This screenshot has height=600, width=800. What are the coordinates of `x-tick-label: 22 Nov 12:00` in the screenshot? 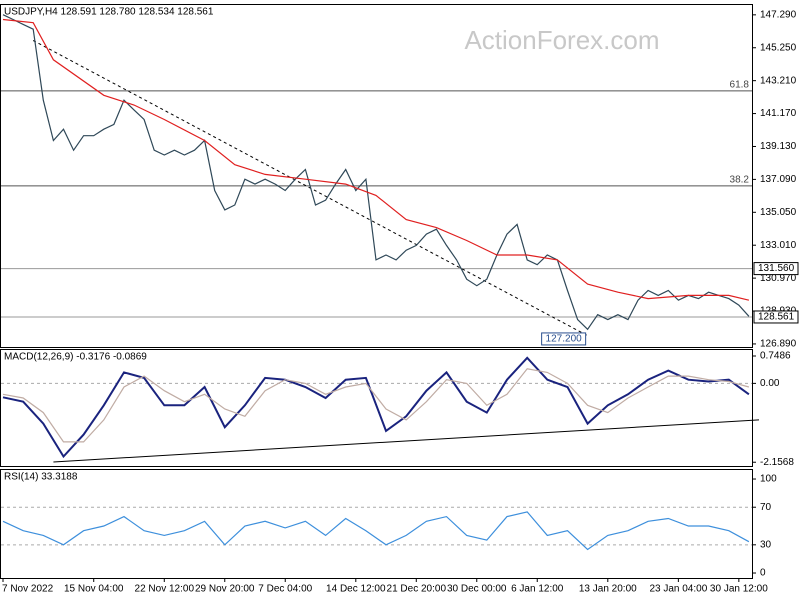 It's located at (165, 589).